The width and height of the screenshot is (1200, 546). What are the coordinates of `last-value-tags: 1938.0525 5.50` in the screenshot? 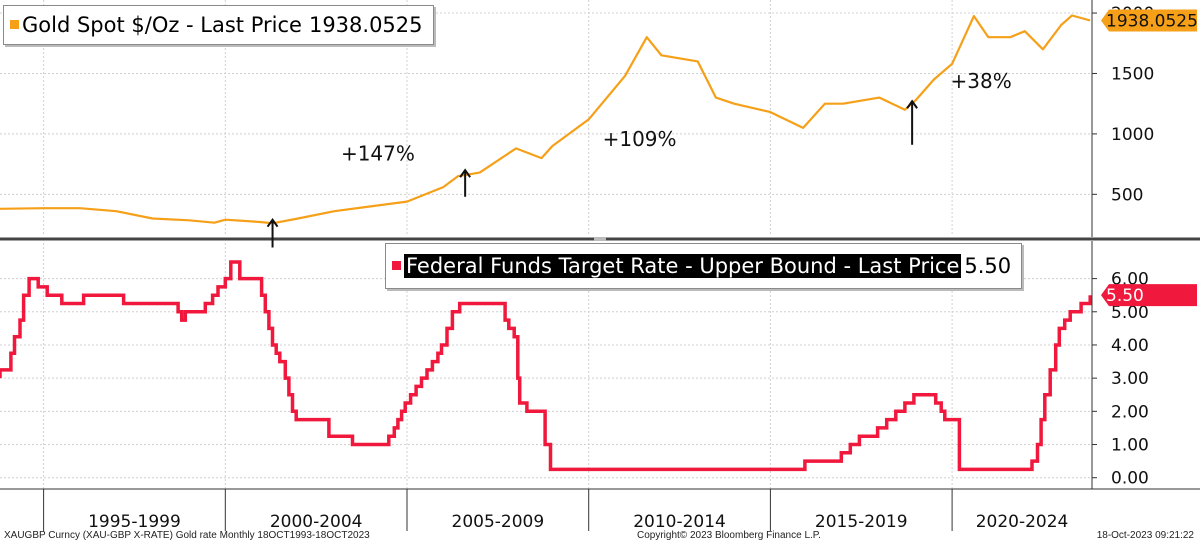 It's located at (1149, 158).